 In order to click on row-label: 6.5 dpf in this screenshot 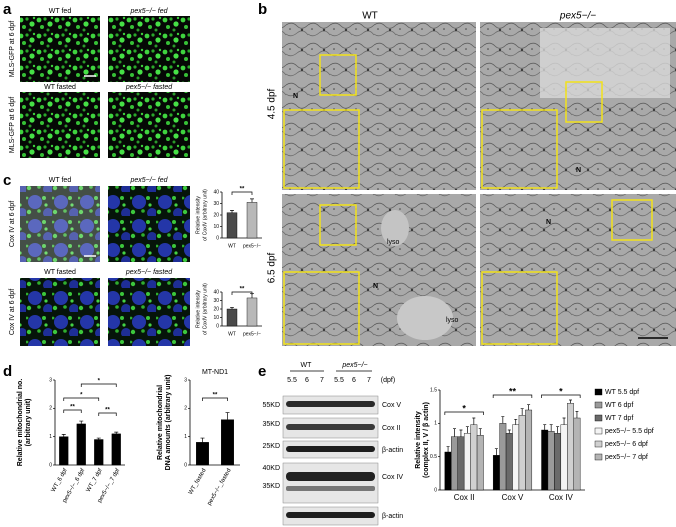, I will do `click(272, 267)`.